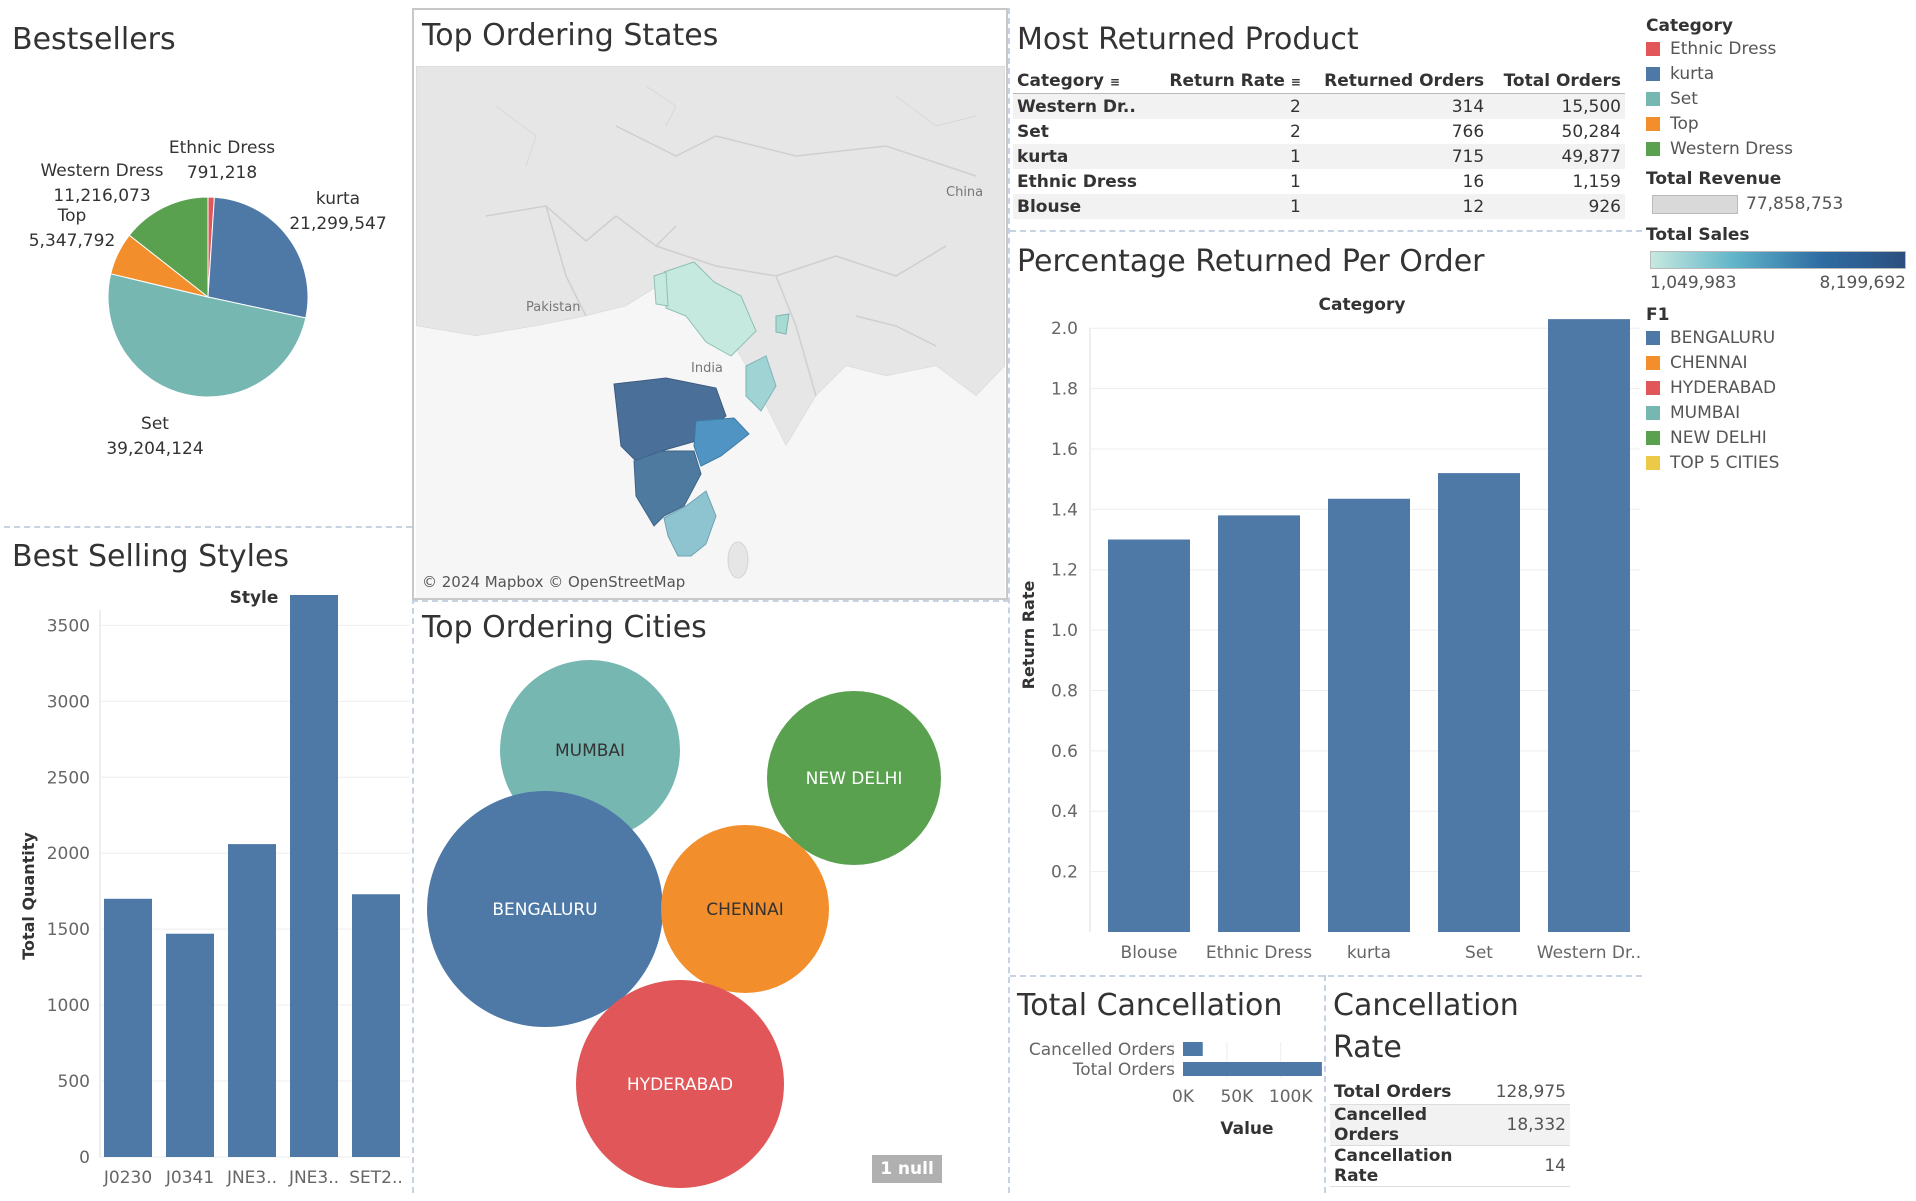 The width and height of the screenshot is (1916, 1201). Describe the element at coordinates (1776, 387) in the screenshot. I see `city-legend-item: HYDERABAD` at that location.